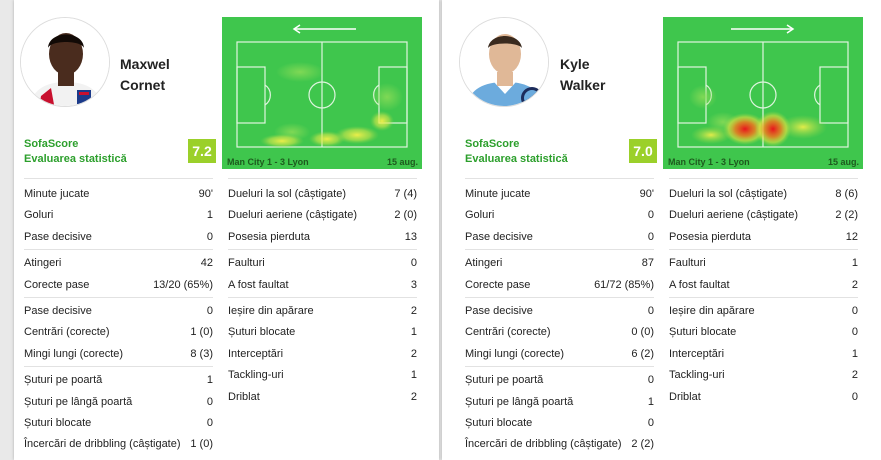  What do you see at coordinates (145, 75) in the screenshot?
I see `player-name: Maxwel Cornet` at bounding box center [145, 75].